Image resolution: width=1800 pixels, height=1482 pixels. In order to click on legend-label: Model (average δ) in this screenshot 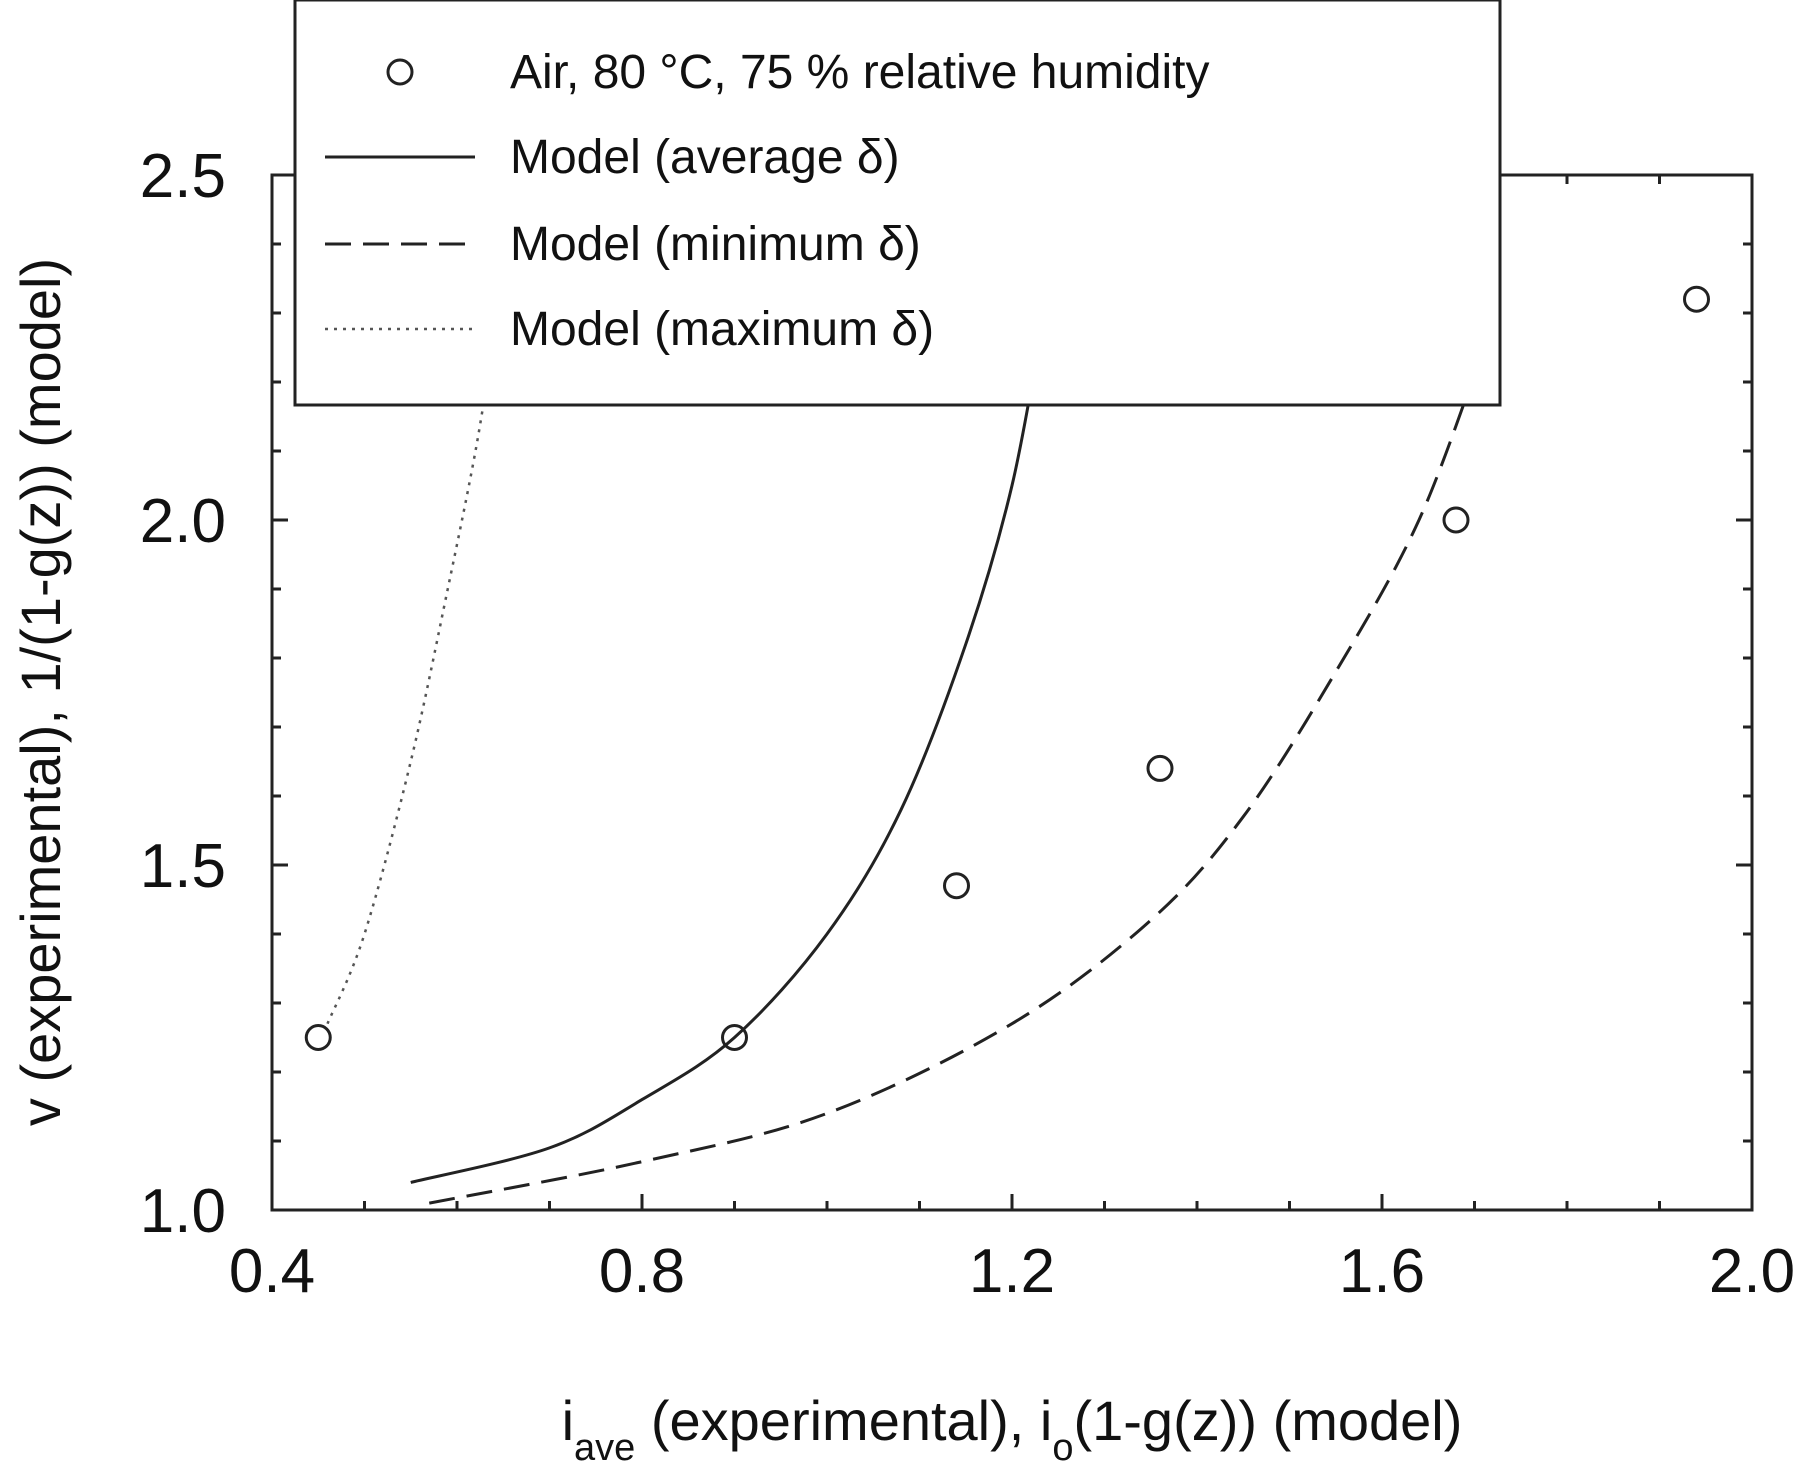, I will do `click(705, 157)`.